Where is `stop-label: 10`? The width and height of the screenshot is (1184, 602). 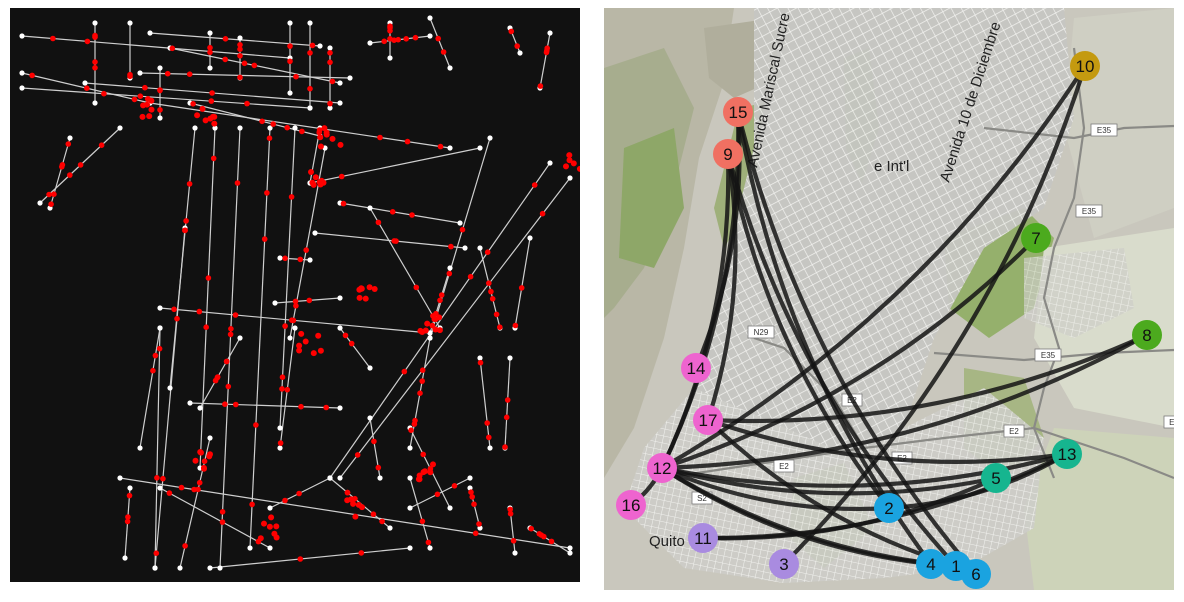
stop-label: 10 is located at coordinates (1085, 66).